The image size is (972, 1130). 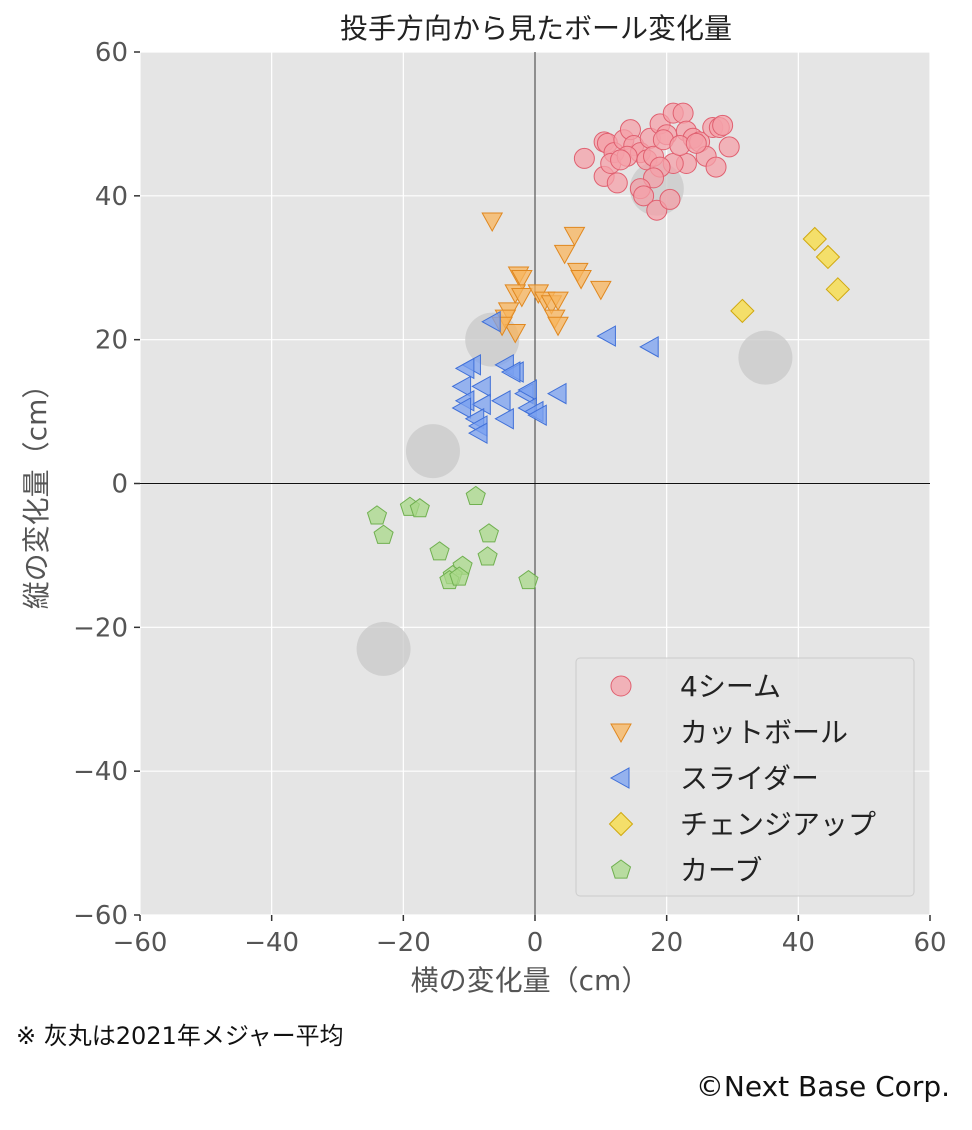 What do you see at coordinates (36, 490) in the screenshot?
I see `y-axis-label: 縦の変化量（cm）` at bounding box center [36, 490].